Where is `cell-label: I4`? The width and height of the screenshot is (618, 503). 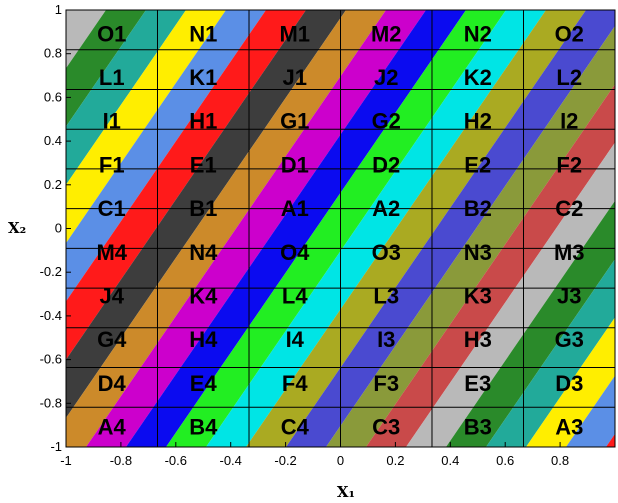 cell-label: I4 is located at coordinates (295, 339).